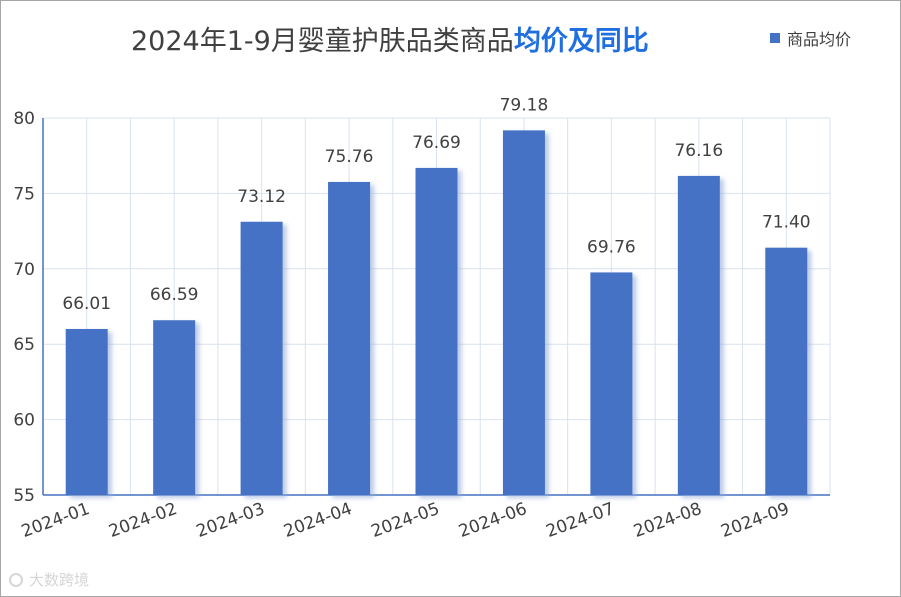  Describe the element at coordinates (143, 520) in the screenshot. I see `x-tick-label: 2024-02` at that location.